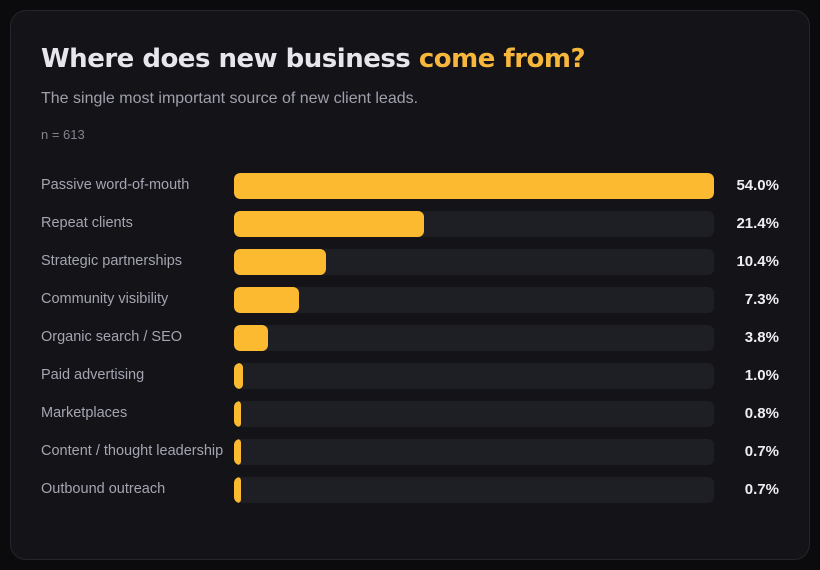  What do you see at coordinates (761, 300) in the screenshot?
I see `bar-value-label: 7.3%` at bounding box center [761, 300].